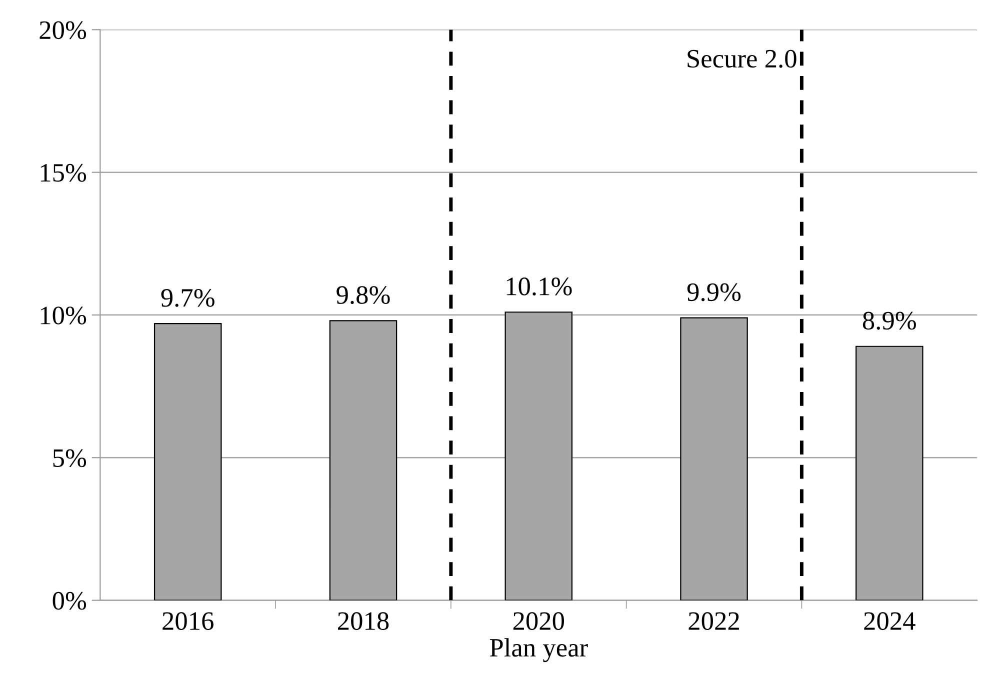 The width and height of the screenshot is (982, 690). I want to click on x-axis-title: Plan year, so click(539, 650).